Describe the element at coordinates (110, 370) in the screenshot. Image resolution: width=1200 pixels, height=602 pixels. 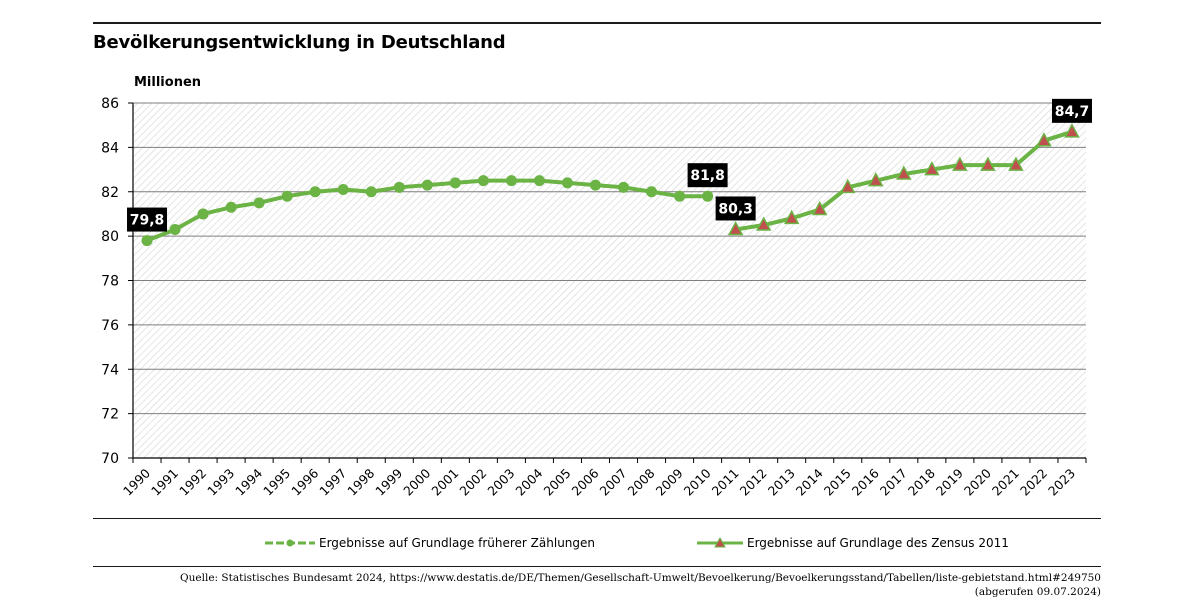
I see `y-tick-label: 74` at that location.